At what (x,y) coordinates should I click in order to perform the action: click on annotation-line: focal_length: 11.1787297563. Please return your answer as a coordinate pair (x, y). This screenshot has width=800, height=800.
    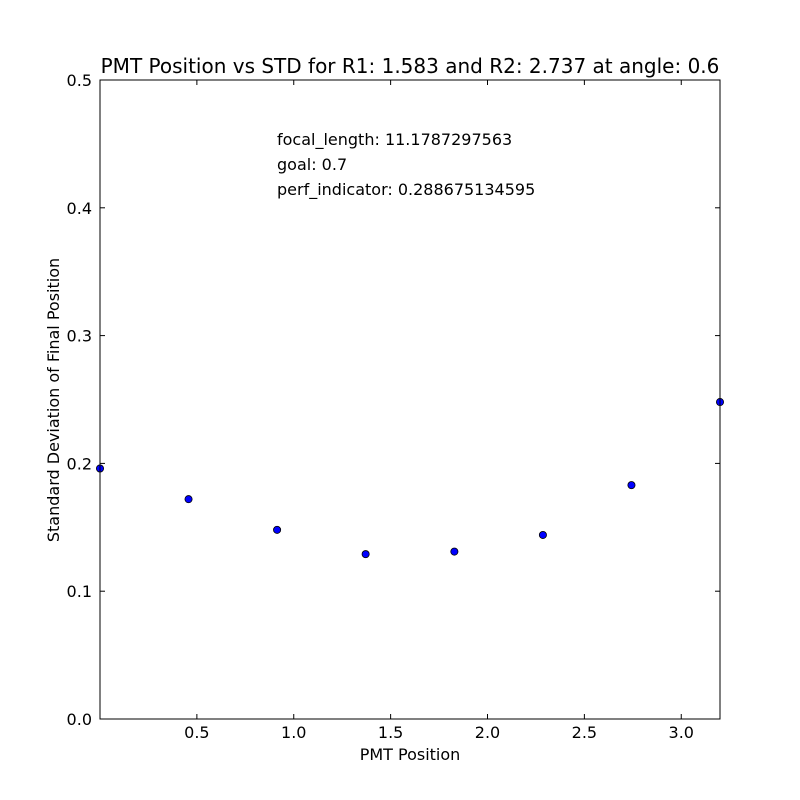
    Looking at the image, I should click on (394, 140).